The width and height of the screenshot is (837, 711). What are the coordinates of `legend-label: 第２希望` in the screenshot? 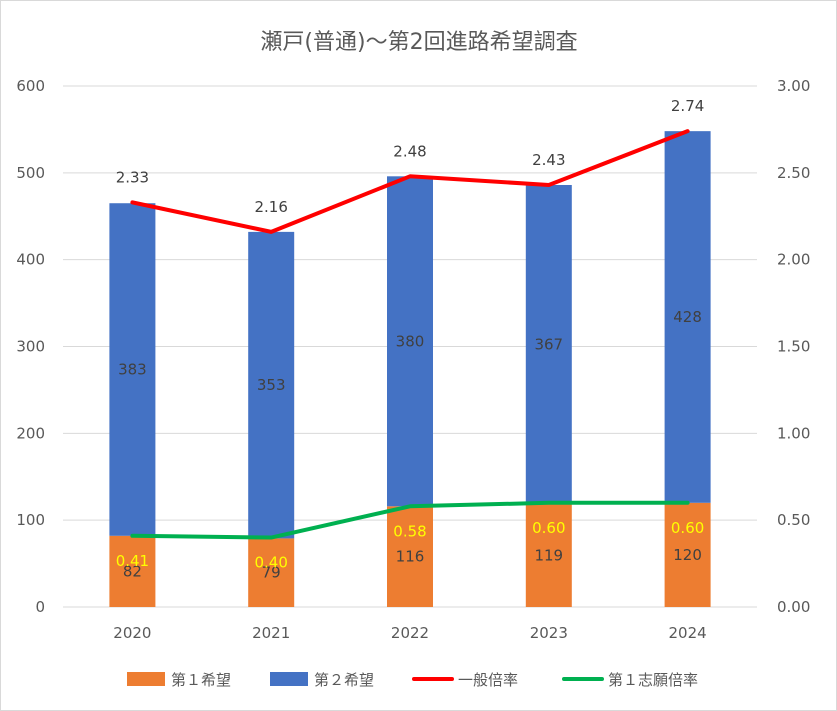 It's located at (344, 680).